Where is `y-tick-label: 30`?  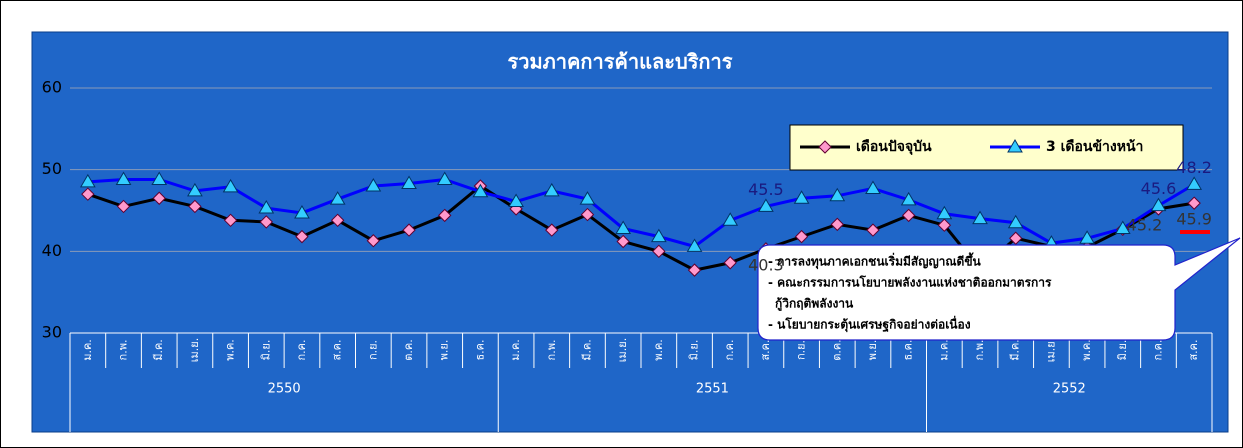 y-tick-label: 30 is located at coordinates (52, 332).